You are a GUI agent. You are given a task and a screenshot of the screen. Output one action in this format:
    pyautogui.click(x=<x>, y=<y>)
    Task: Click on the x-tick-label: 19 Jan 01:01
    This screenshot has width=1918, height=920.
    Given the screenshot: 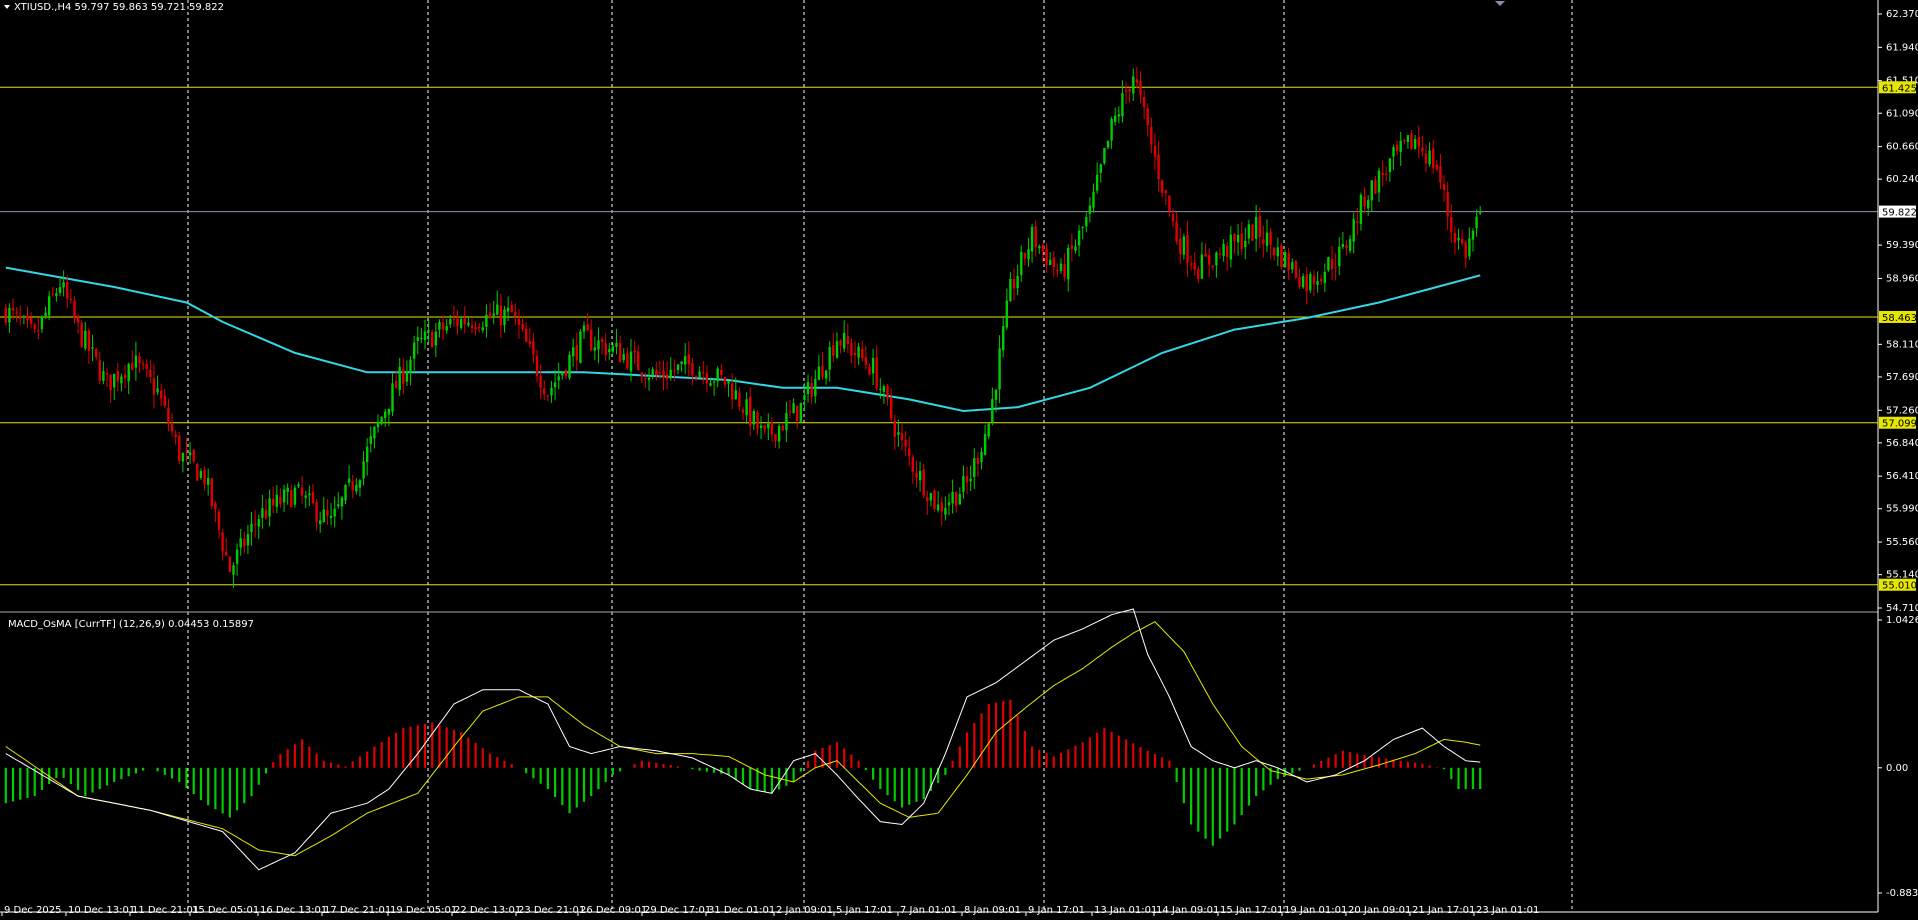 What is the action you would take?
    pyautogui.click(x=1315, y=910)
    